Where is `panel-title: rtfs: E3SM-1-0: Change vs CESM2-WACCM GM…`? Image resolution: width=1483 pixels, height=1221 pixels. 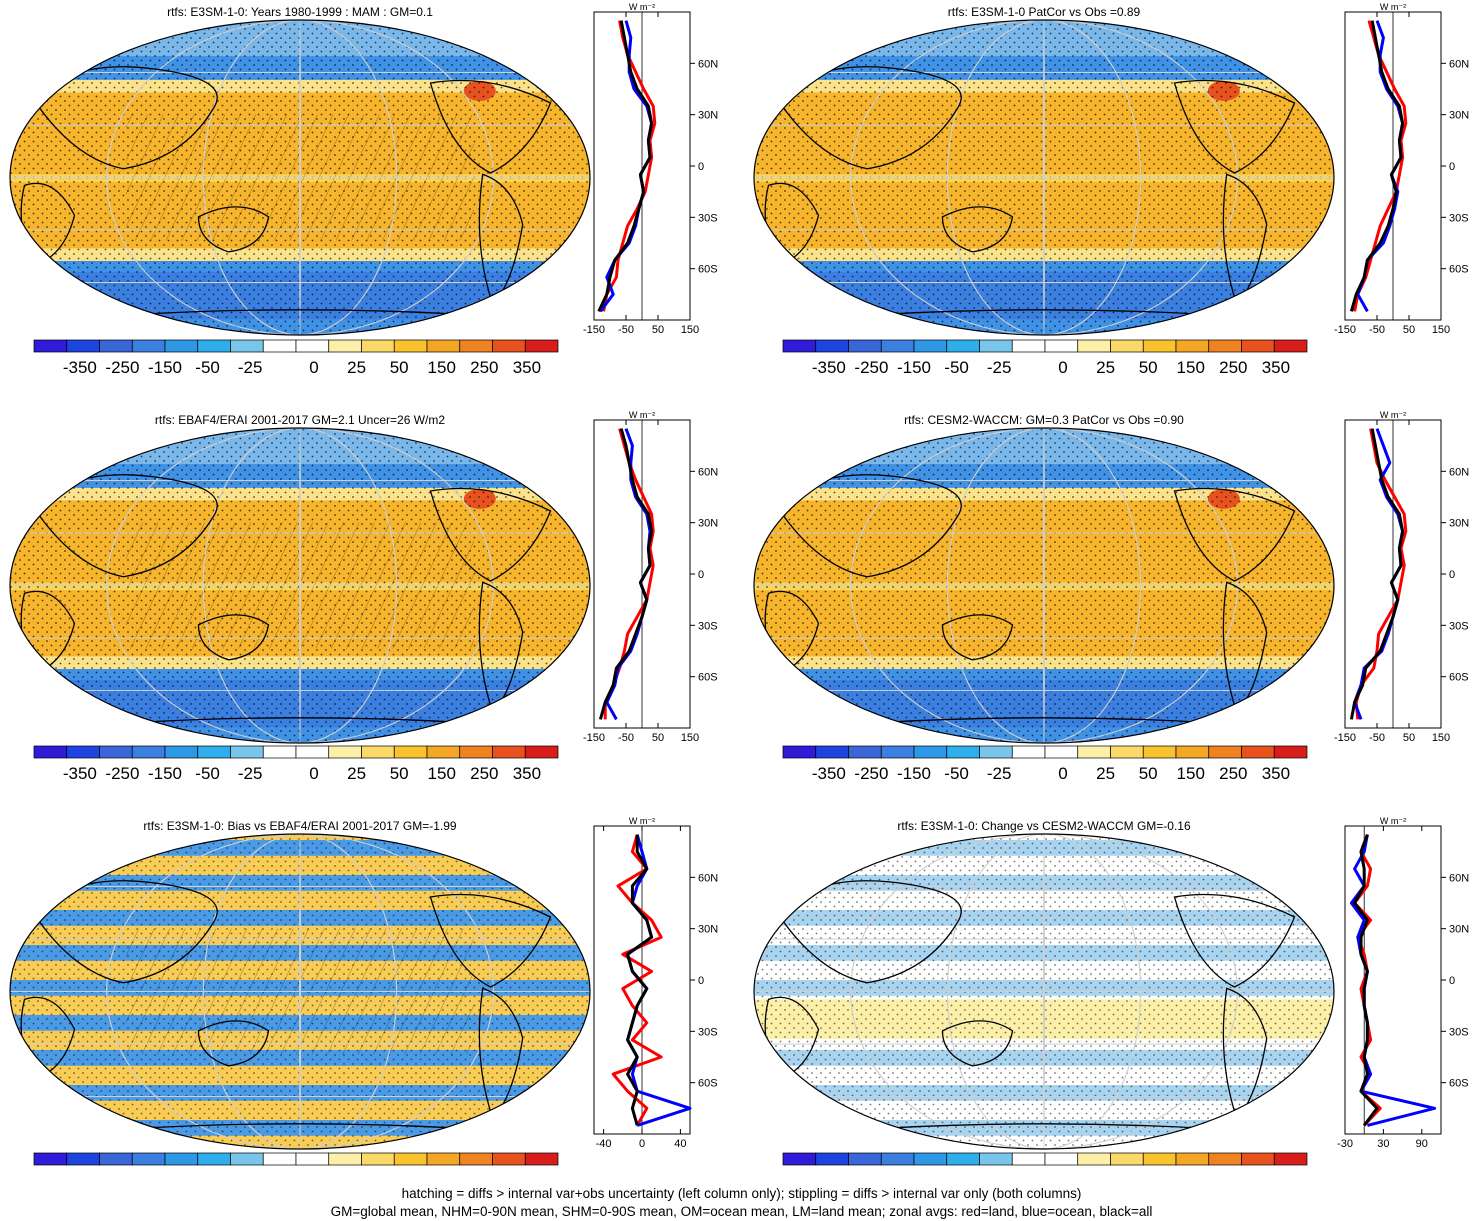
panel-title: rtfs: E3SM-1-0: Change vs CESM2-WACCM GM… is located at coordinates (1044, 826).